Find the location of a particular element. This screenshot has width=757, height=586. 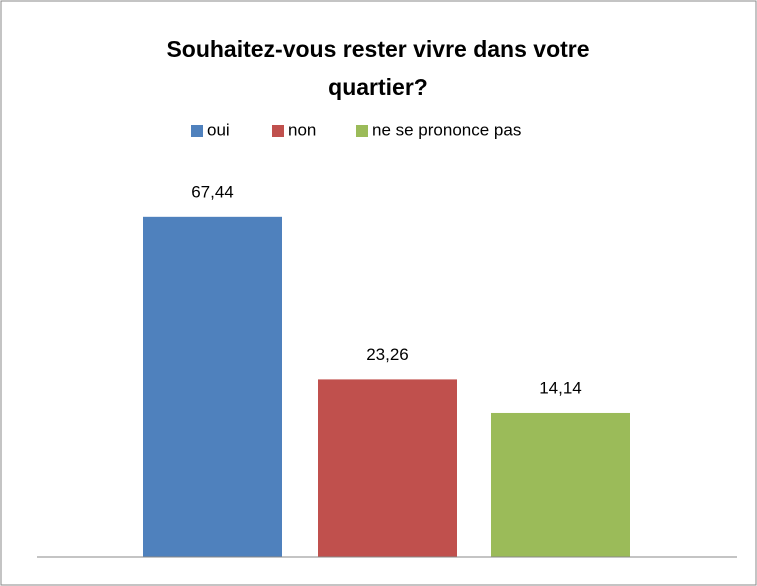

data-label: 67,44 is located at coordinates (212, 191).